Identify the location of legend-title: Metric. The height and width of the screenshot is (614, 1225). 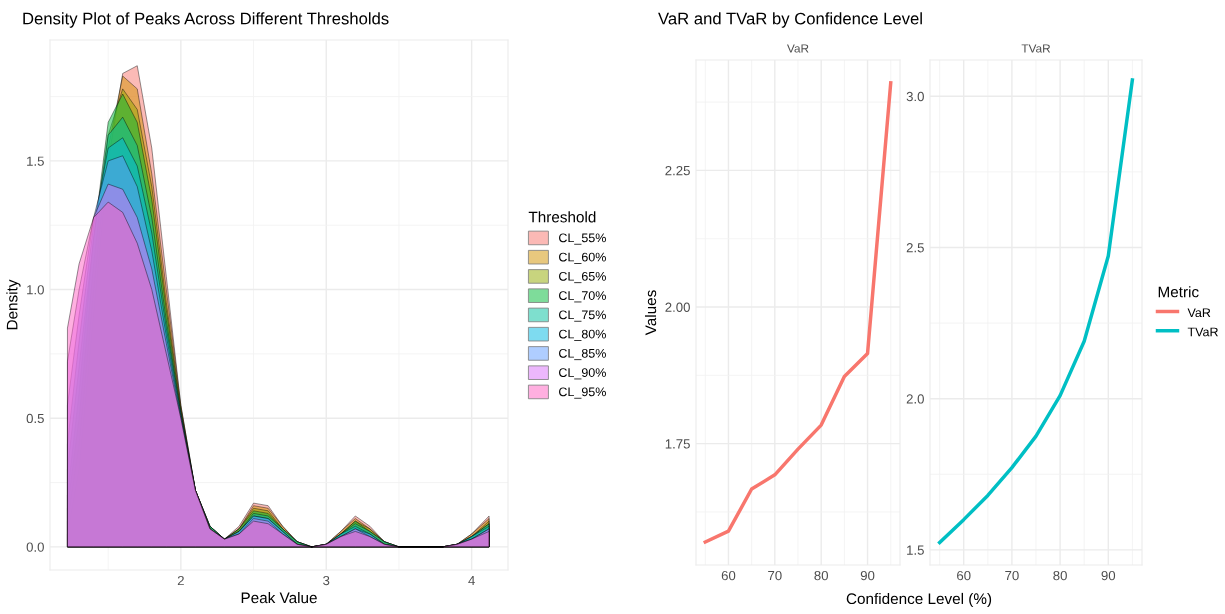
(1178, 292).